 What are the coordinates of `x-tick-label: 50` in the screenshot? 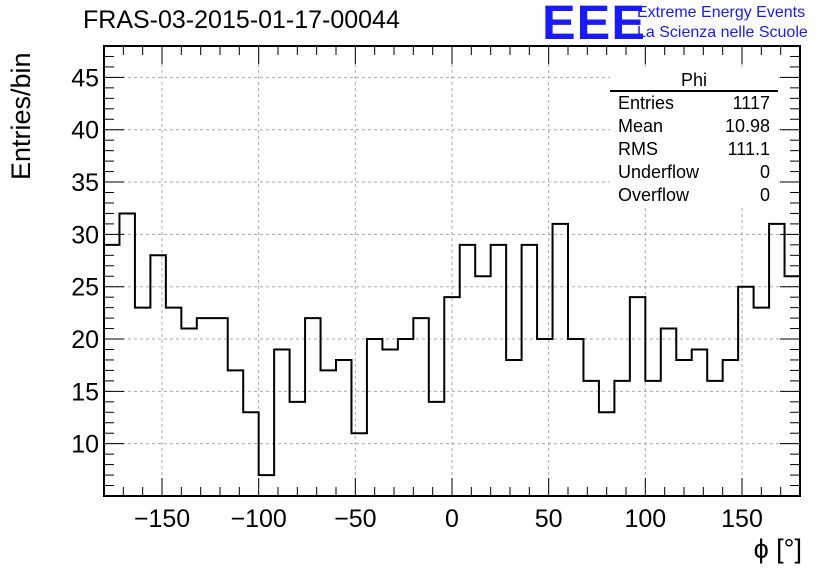 It's located at (549, 519).